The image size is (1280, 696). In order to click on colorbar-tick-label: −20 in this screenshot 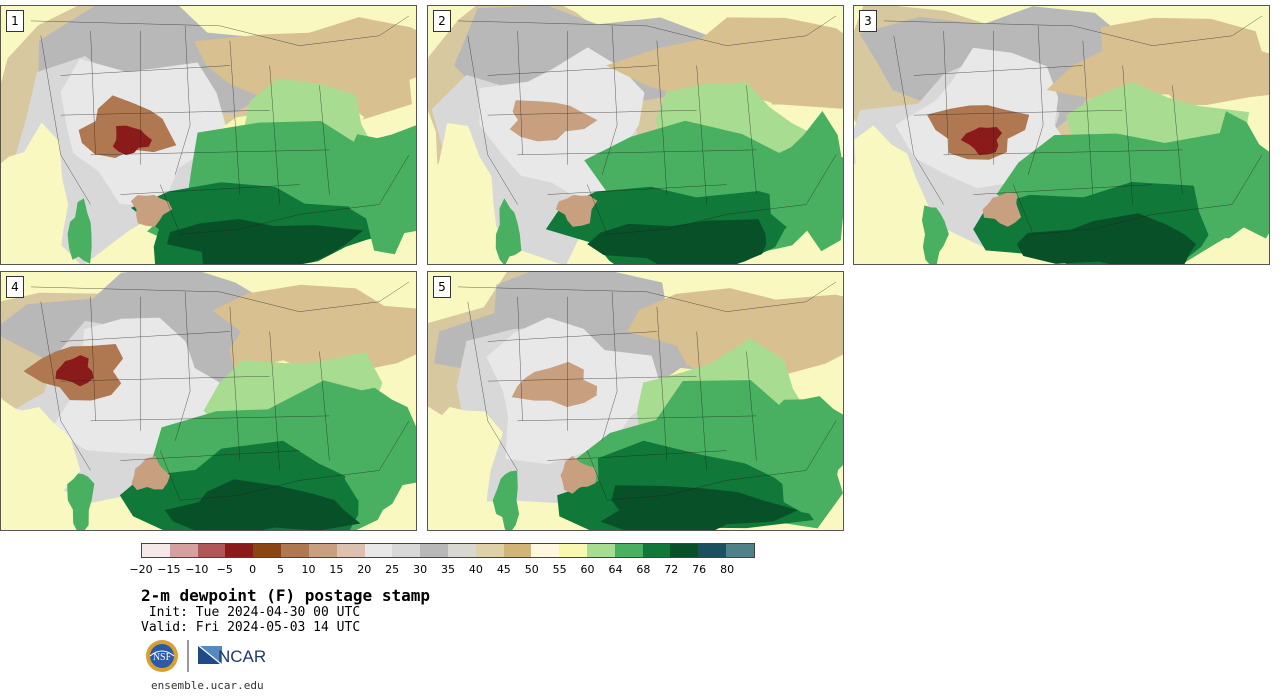, I will do `click(141, 569)`.